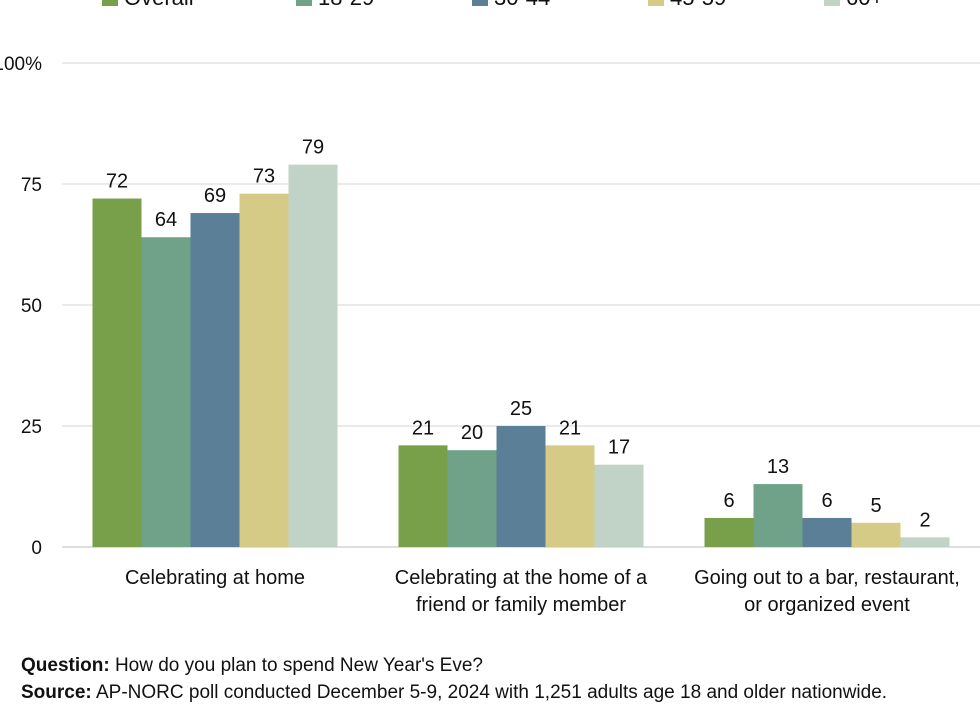 Image resolution: width=980 pixels, height=720 pixels. Describe the element at coordinates (778, 467) in the screenshot. I see `bar-value-label: 13` at that location.